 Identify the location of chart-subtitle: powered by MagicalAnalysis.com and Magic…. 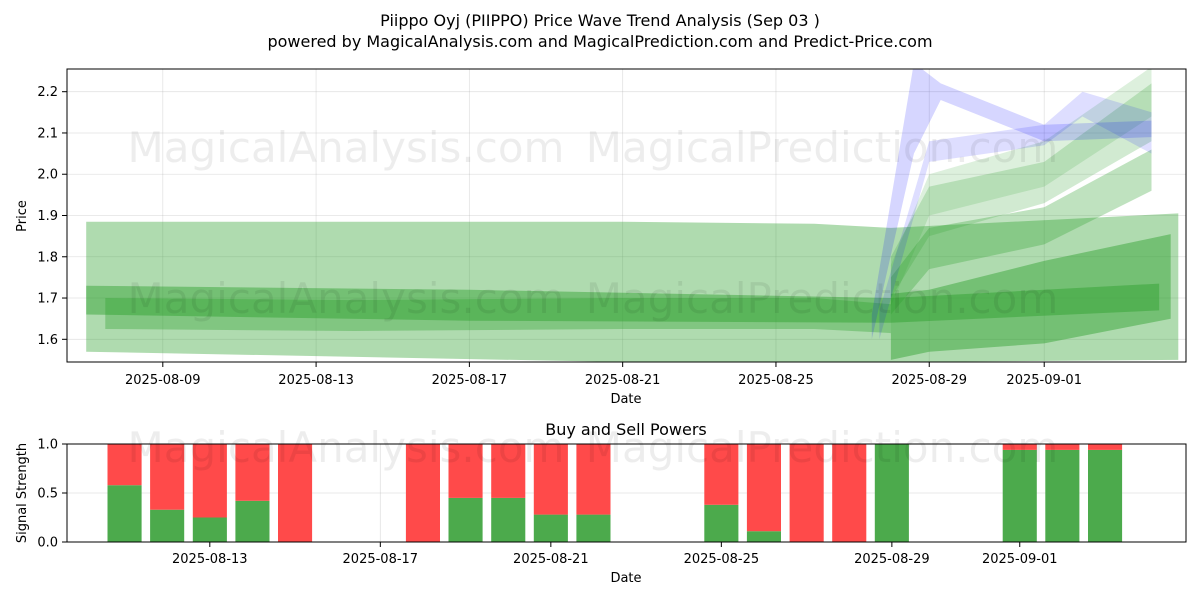
(599, 41).